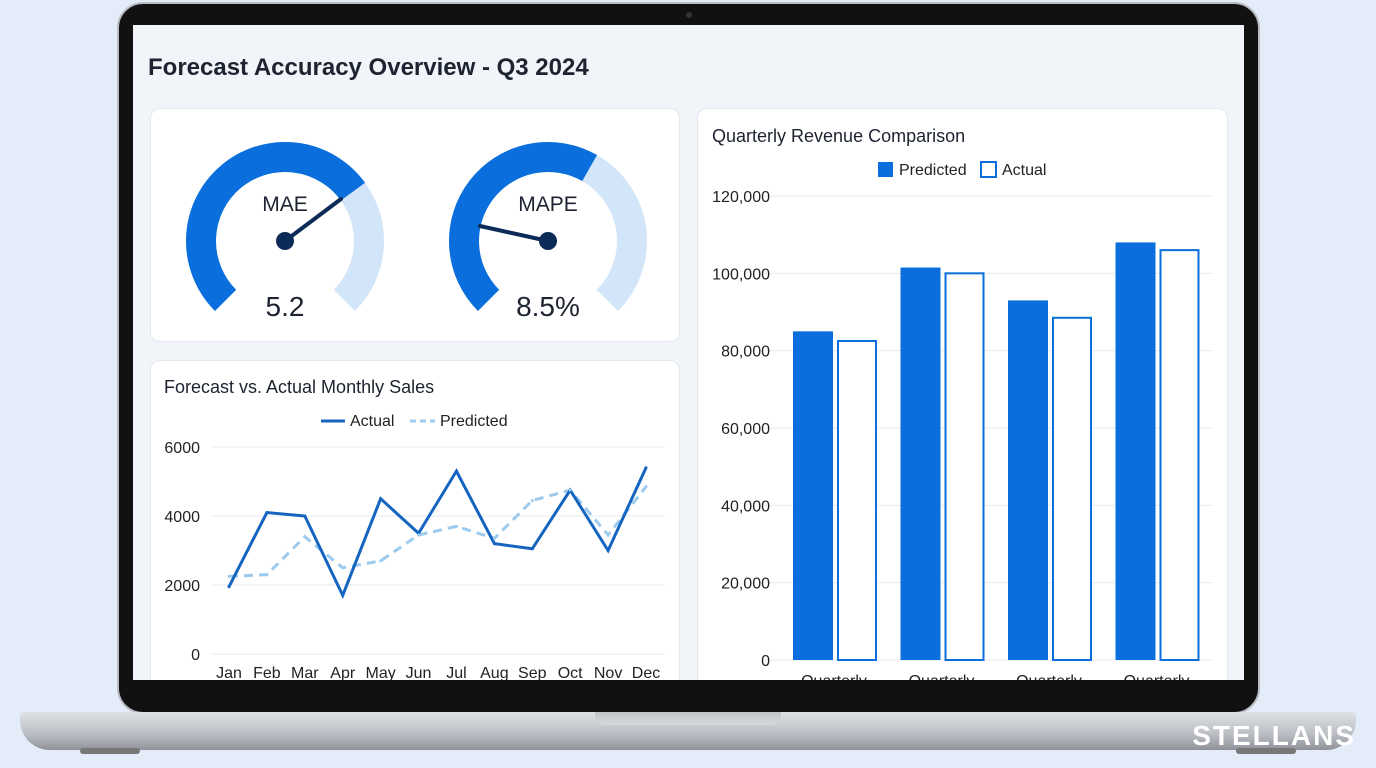  I want to click on y-tick-label: 80,000, so click(745, 352).